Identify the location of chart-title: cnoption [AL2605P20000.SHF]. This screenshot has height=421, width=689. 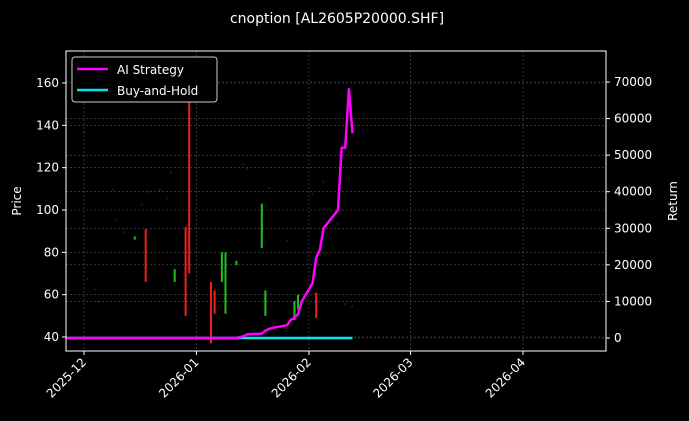
(337, 19).